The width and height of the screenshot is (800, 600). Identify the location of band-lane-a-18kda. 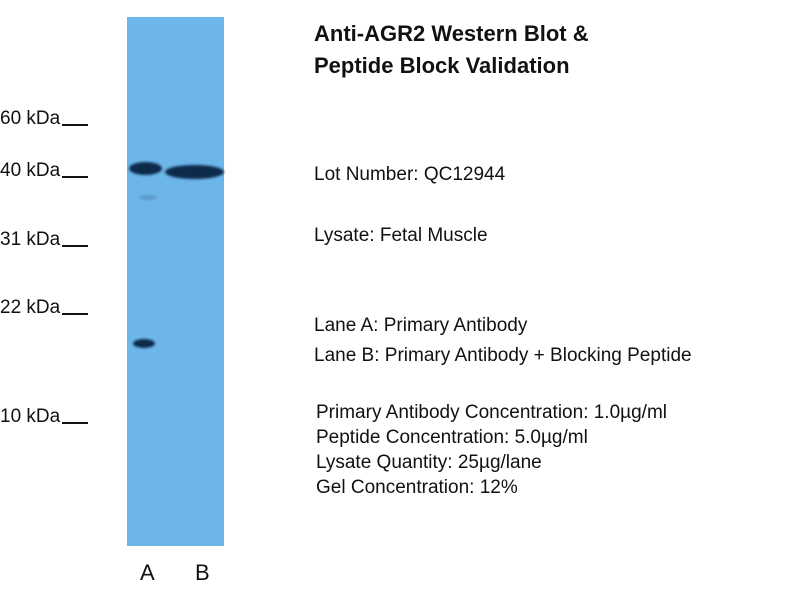
(144, 343).